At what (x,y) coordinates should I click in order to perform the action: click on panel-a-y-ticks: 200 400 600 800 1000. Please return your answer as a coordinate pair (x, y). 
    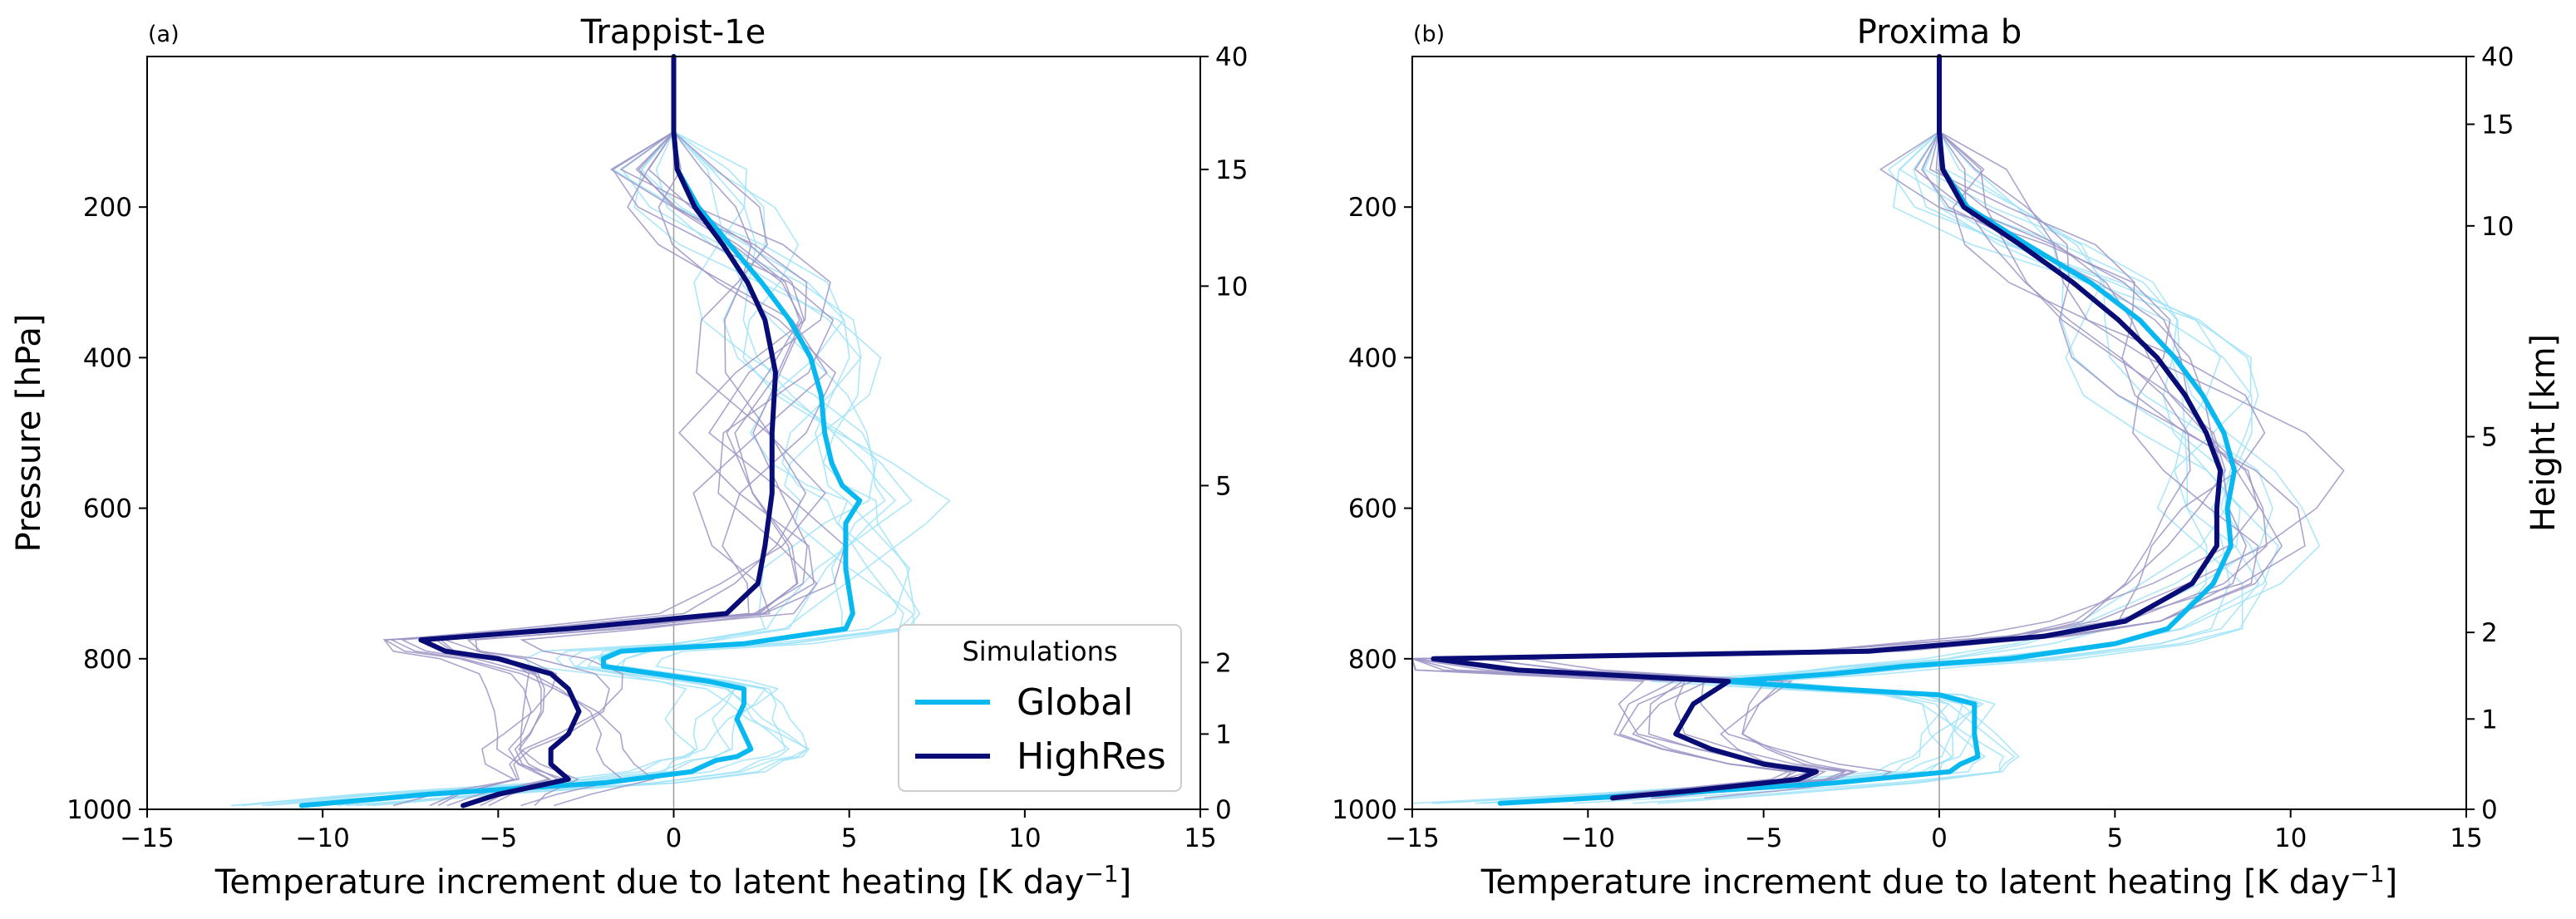
    Looking at the image, I should click on (106, 509).